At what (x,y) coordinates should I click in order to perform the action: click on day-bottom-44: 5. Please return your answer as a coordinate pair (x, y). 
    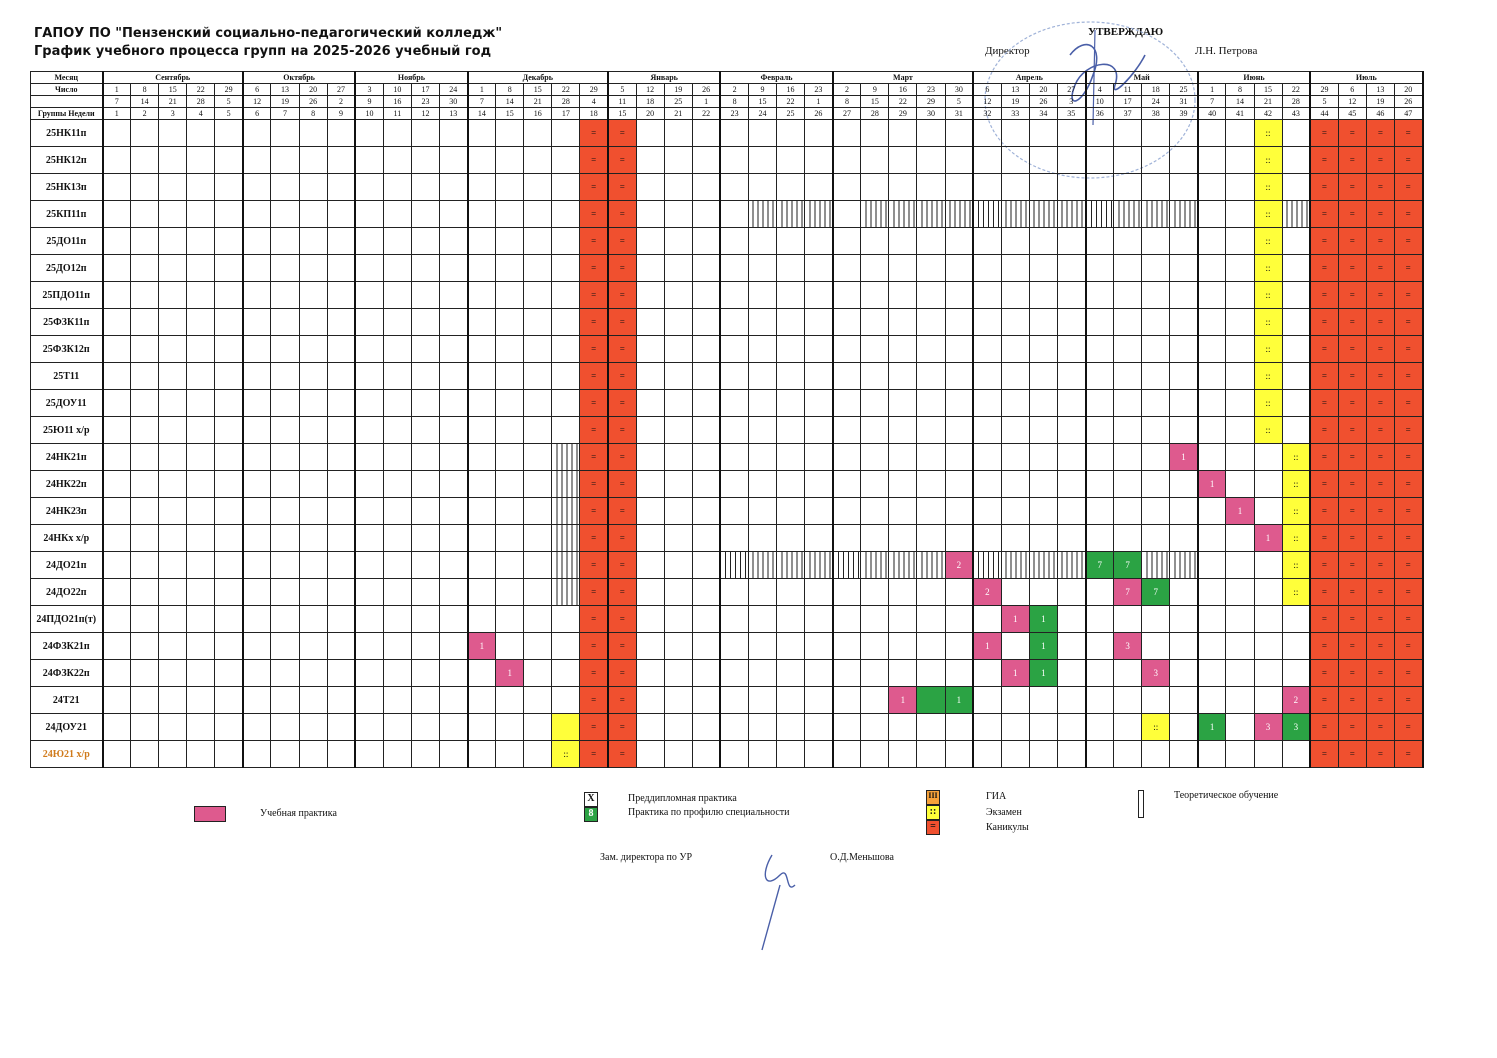
    Looking at the image, I should click on (1324, 101).